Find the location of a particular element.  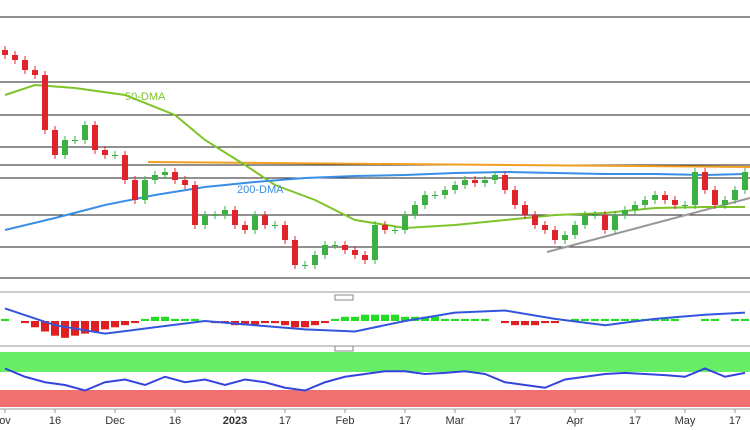

x-tick-label: Apr is located at coordinates (574, 421).